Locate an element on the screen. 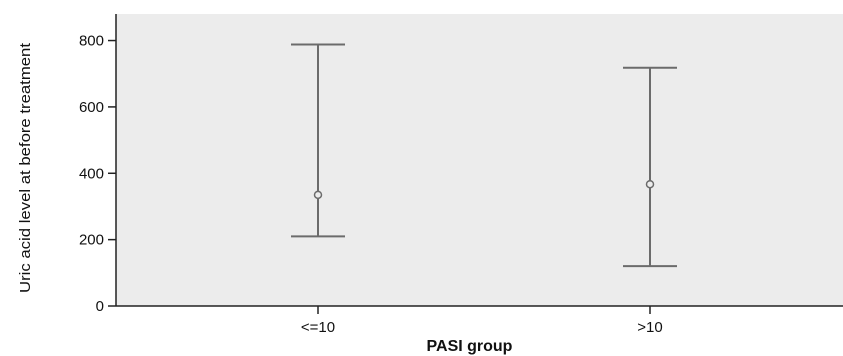 This screenshot has height=356, width=843. y-axis-title: Uric acid level at before treatment is located at coordinates (25, 167).